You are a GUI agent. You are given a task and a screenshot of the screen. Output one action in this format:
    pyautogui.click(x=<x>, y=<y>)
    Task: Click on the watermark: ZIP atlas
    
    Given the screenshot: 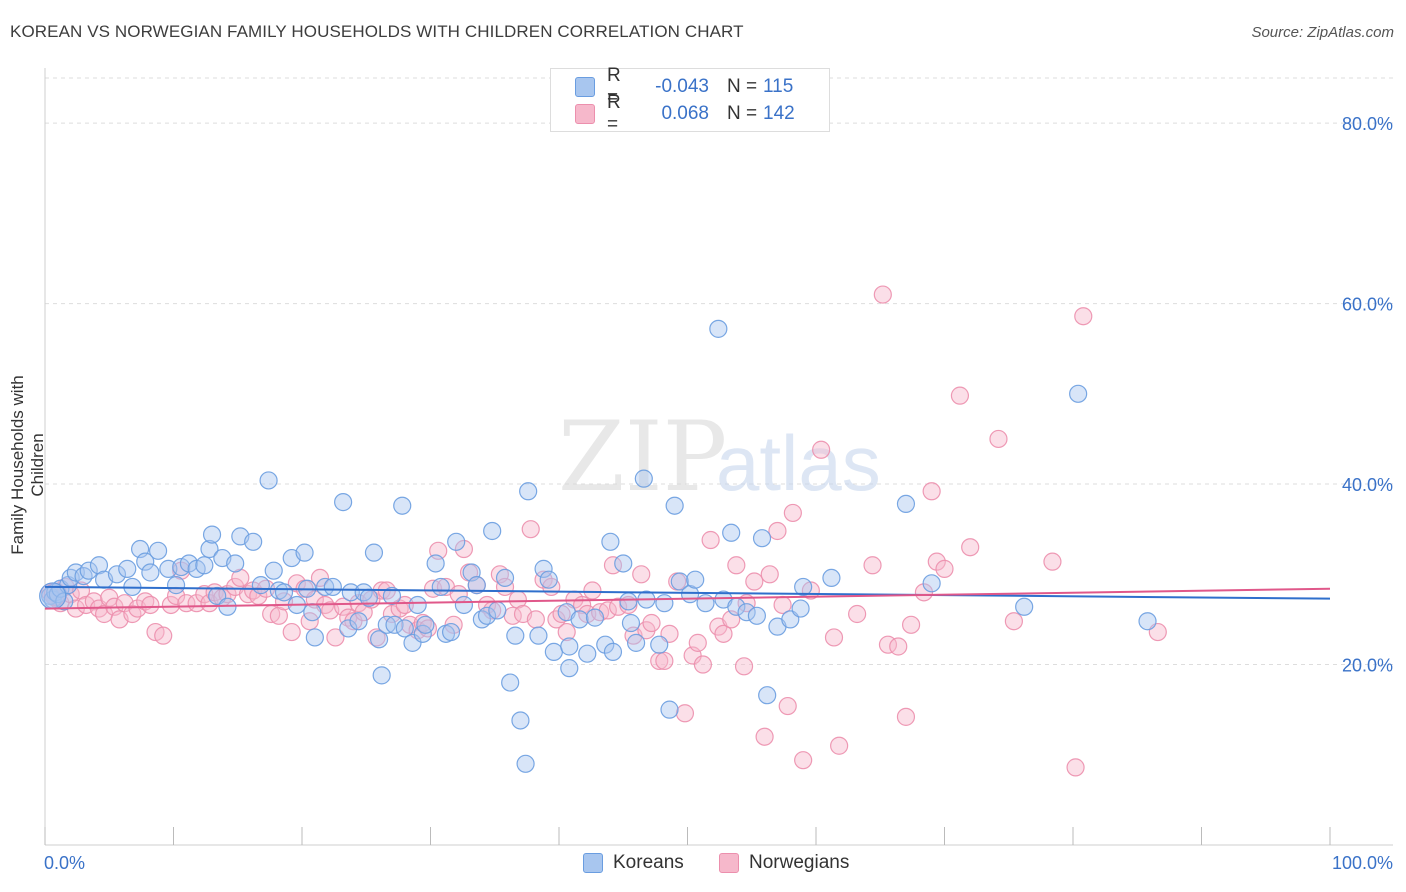 What is the action you would take?
    pyautogui.click(x=719, y=457)
    